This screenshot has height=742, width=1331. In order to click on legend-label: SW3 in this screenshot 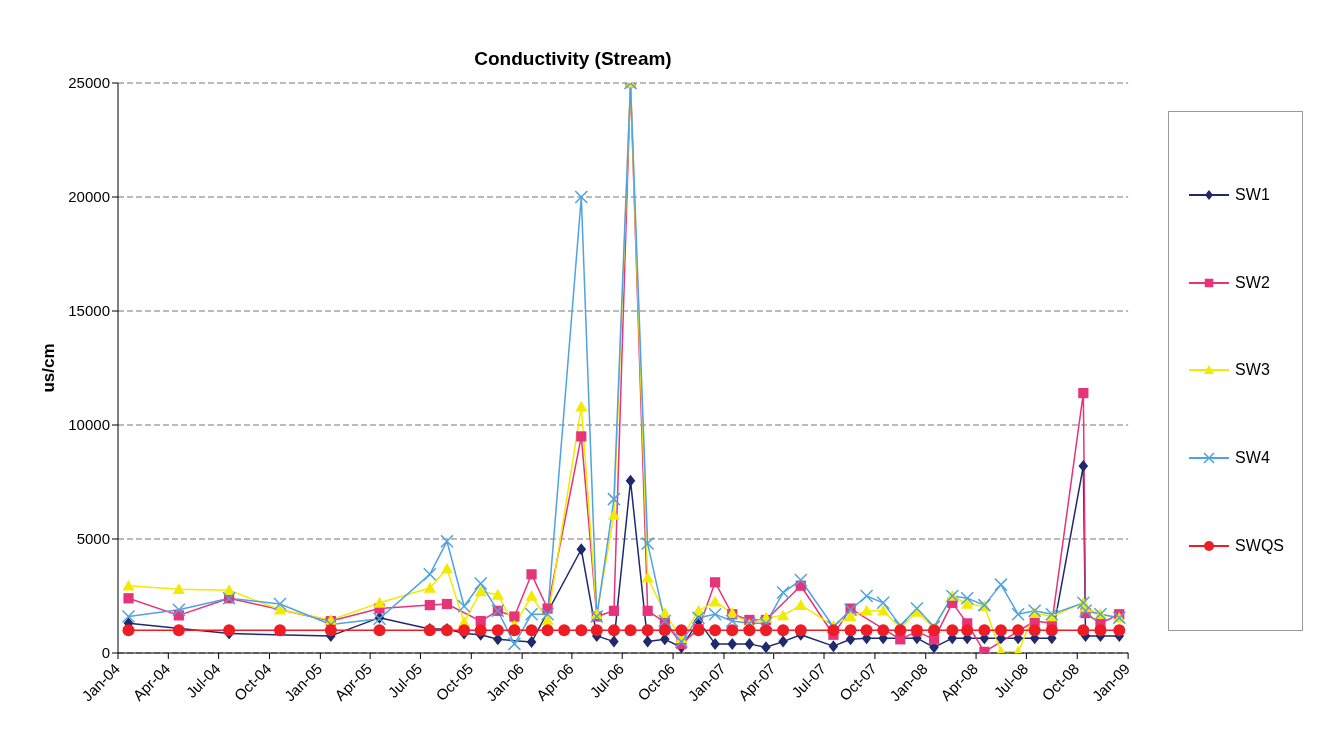, I will do `click(1252, 370)`.